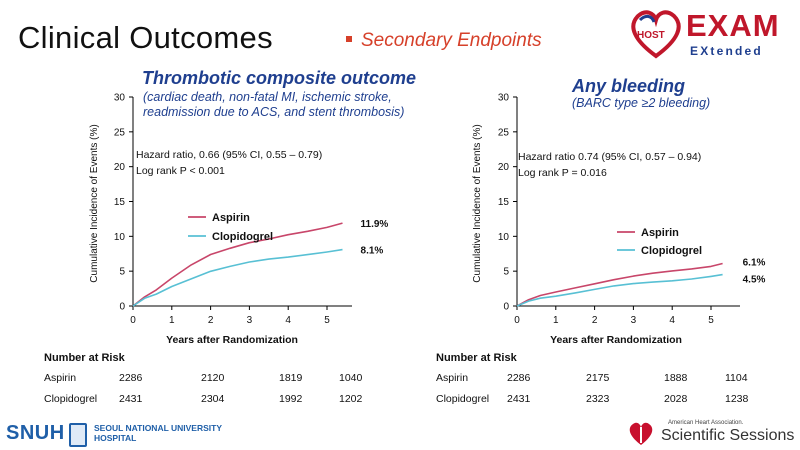 This screenshot has height=450, width=800. I want to click on snuh-hospital-name: SEOUL NATIONAL UNIVERSITY HOSPITAL, so click(158, 433).